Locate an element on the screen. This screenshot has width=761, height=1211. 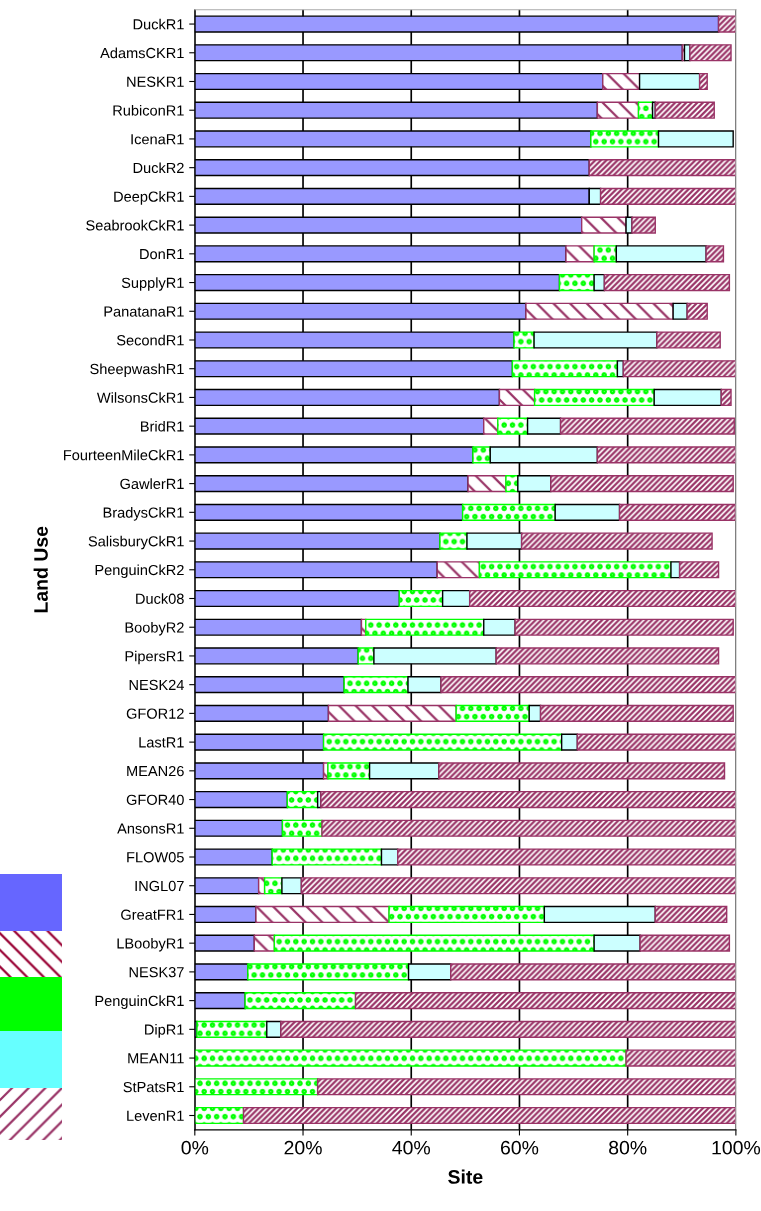
y-tick-label: GFOR40 is located at coordinates (155, 799).